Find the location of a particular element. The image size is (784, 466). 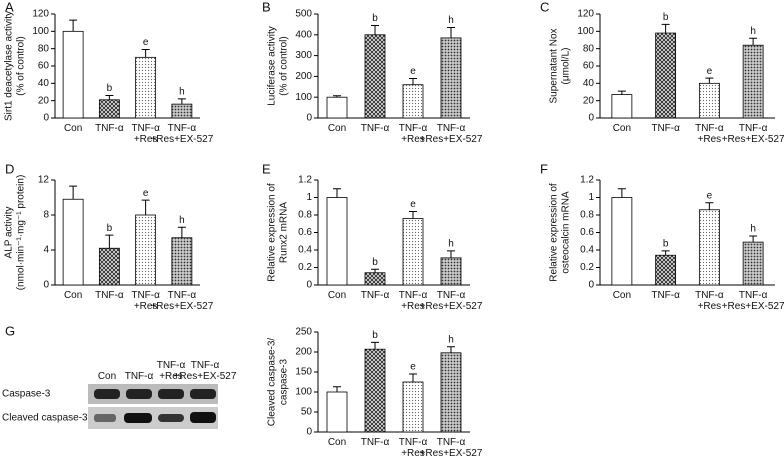

panel-label: A is located at coordinates (9, 7).